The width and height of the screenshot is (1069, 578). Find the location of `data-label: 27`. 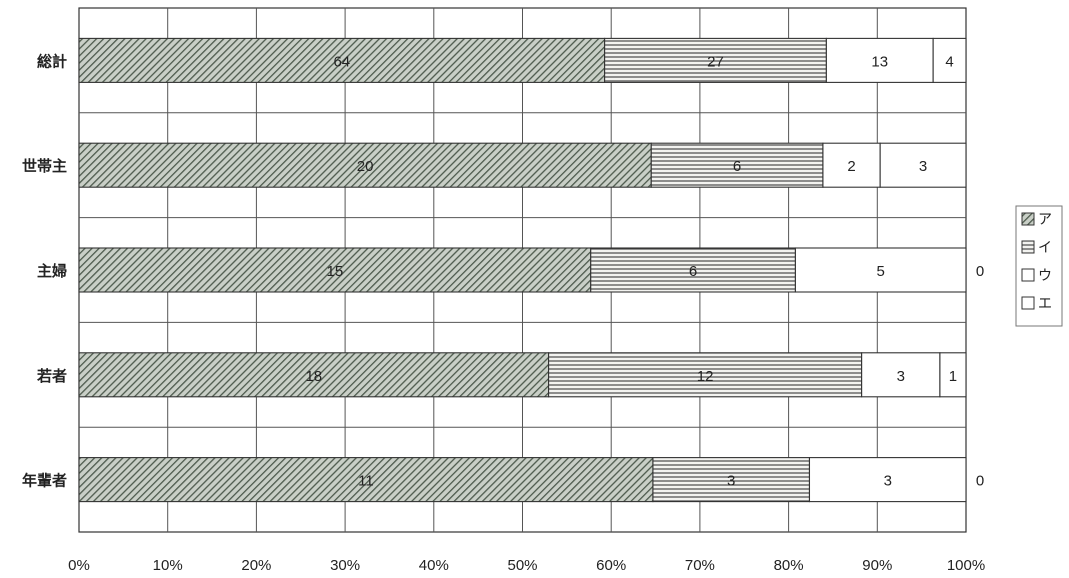

data-label: 27 is located at coordinates (715, 61).